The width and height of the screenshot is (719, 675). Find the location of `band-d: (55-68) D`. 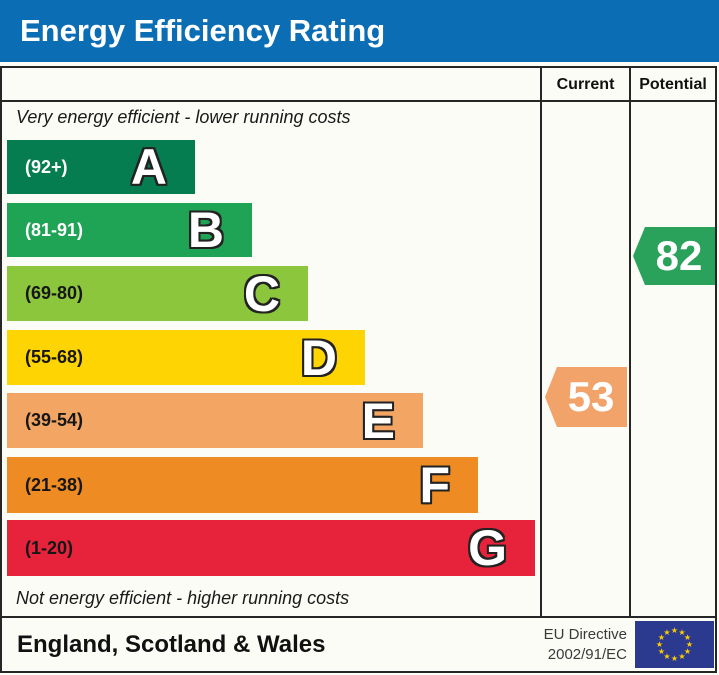

band-d: (55-68) D is located at coordinates (186, 357).